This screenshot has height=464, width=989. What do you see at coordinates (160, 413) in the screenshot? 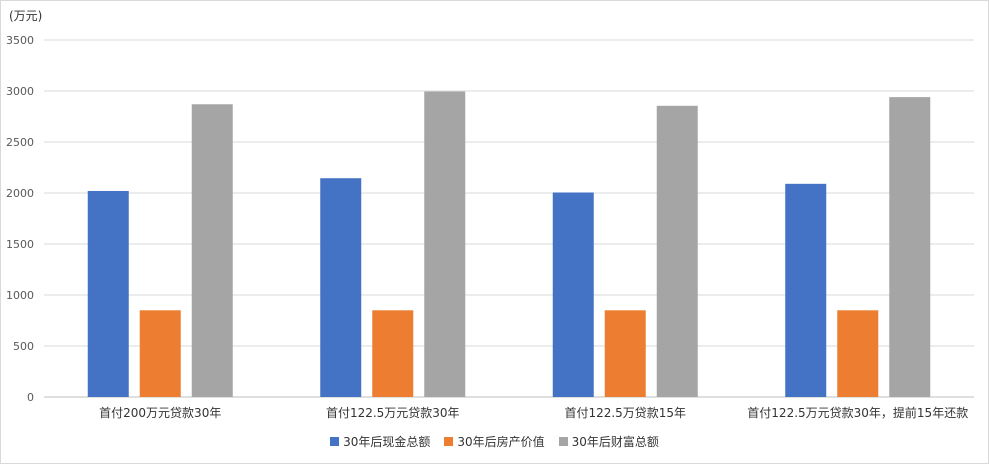
I see `x-category-label: 首付200万元贷款30年` at bounding box center [160, 413].